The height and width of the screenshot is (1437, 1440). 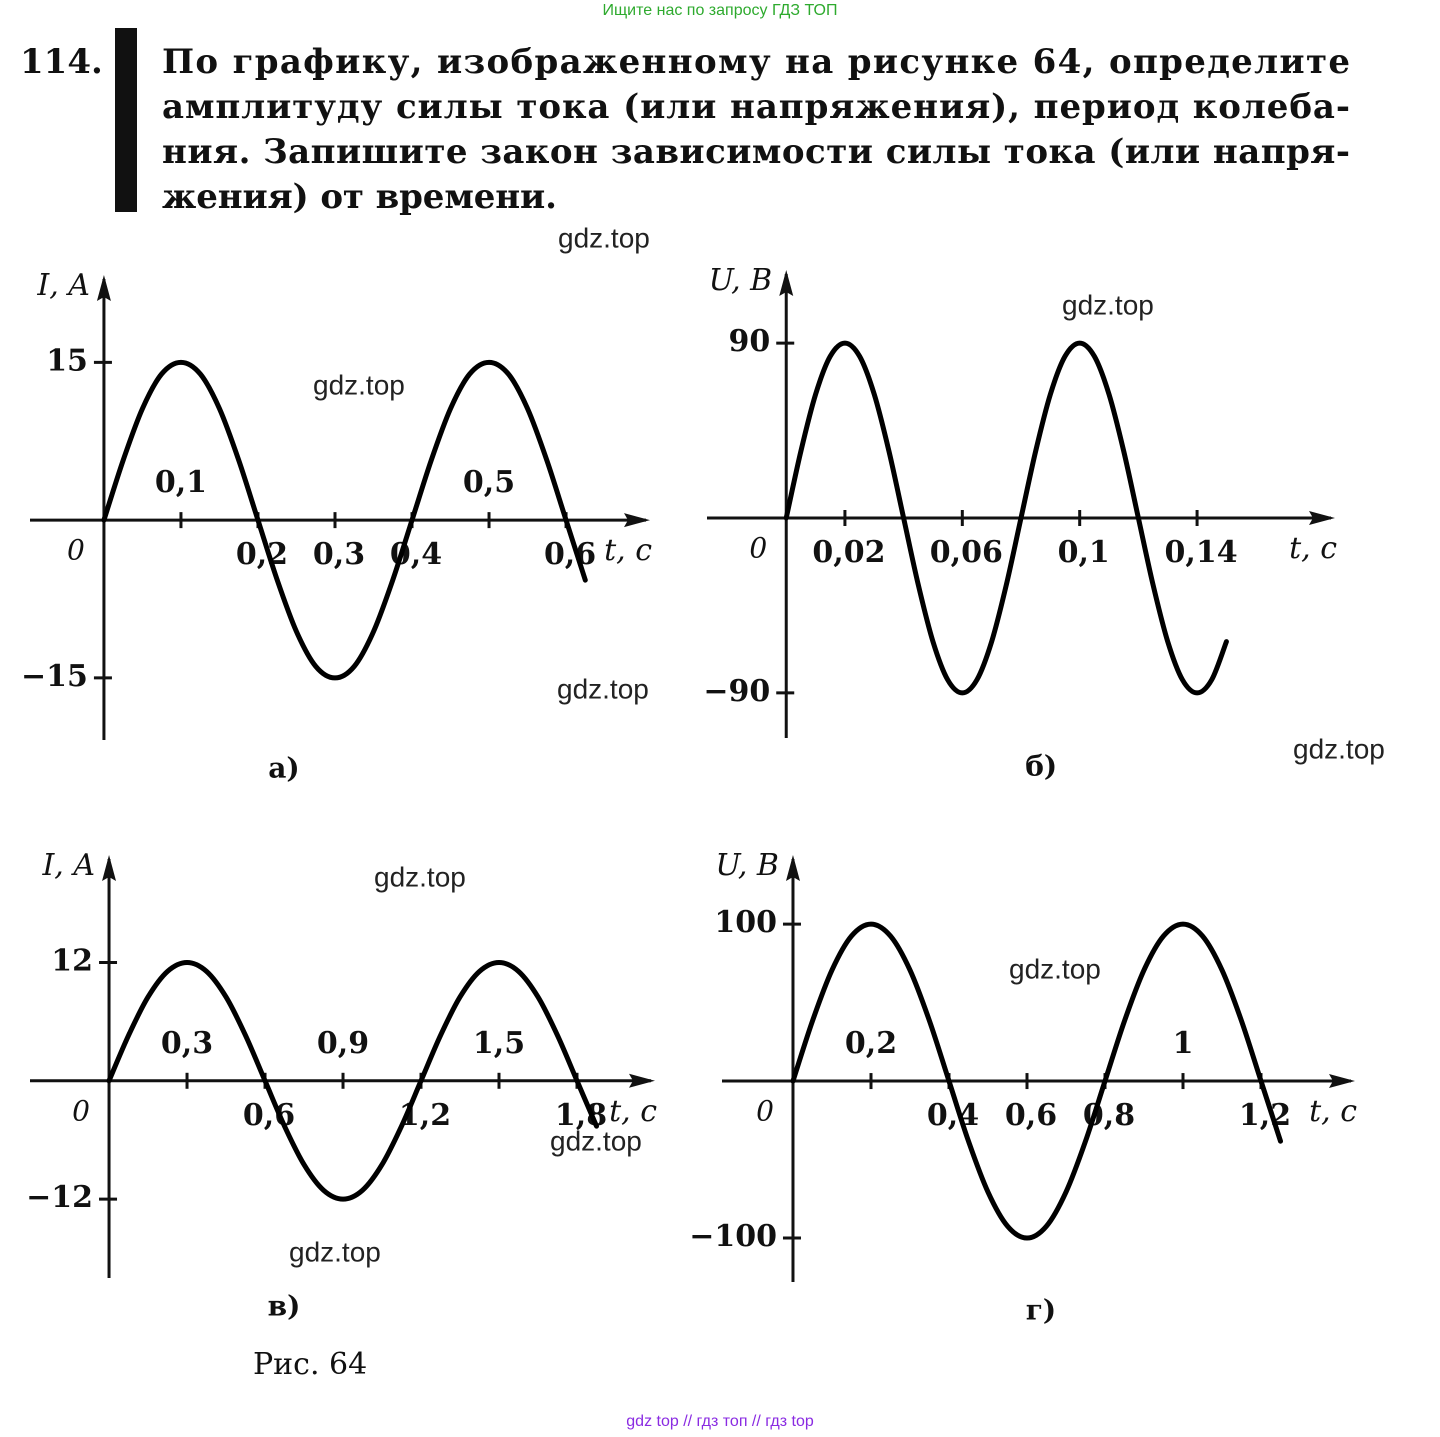 What do you see at coordinates (61, 62) in the screenshot?
I see `problem-number: 114.` at bounding box center [61, 62].